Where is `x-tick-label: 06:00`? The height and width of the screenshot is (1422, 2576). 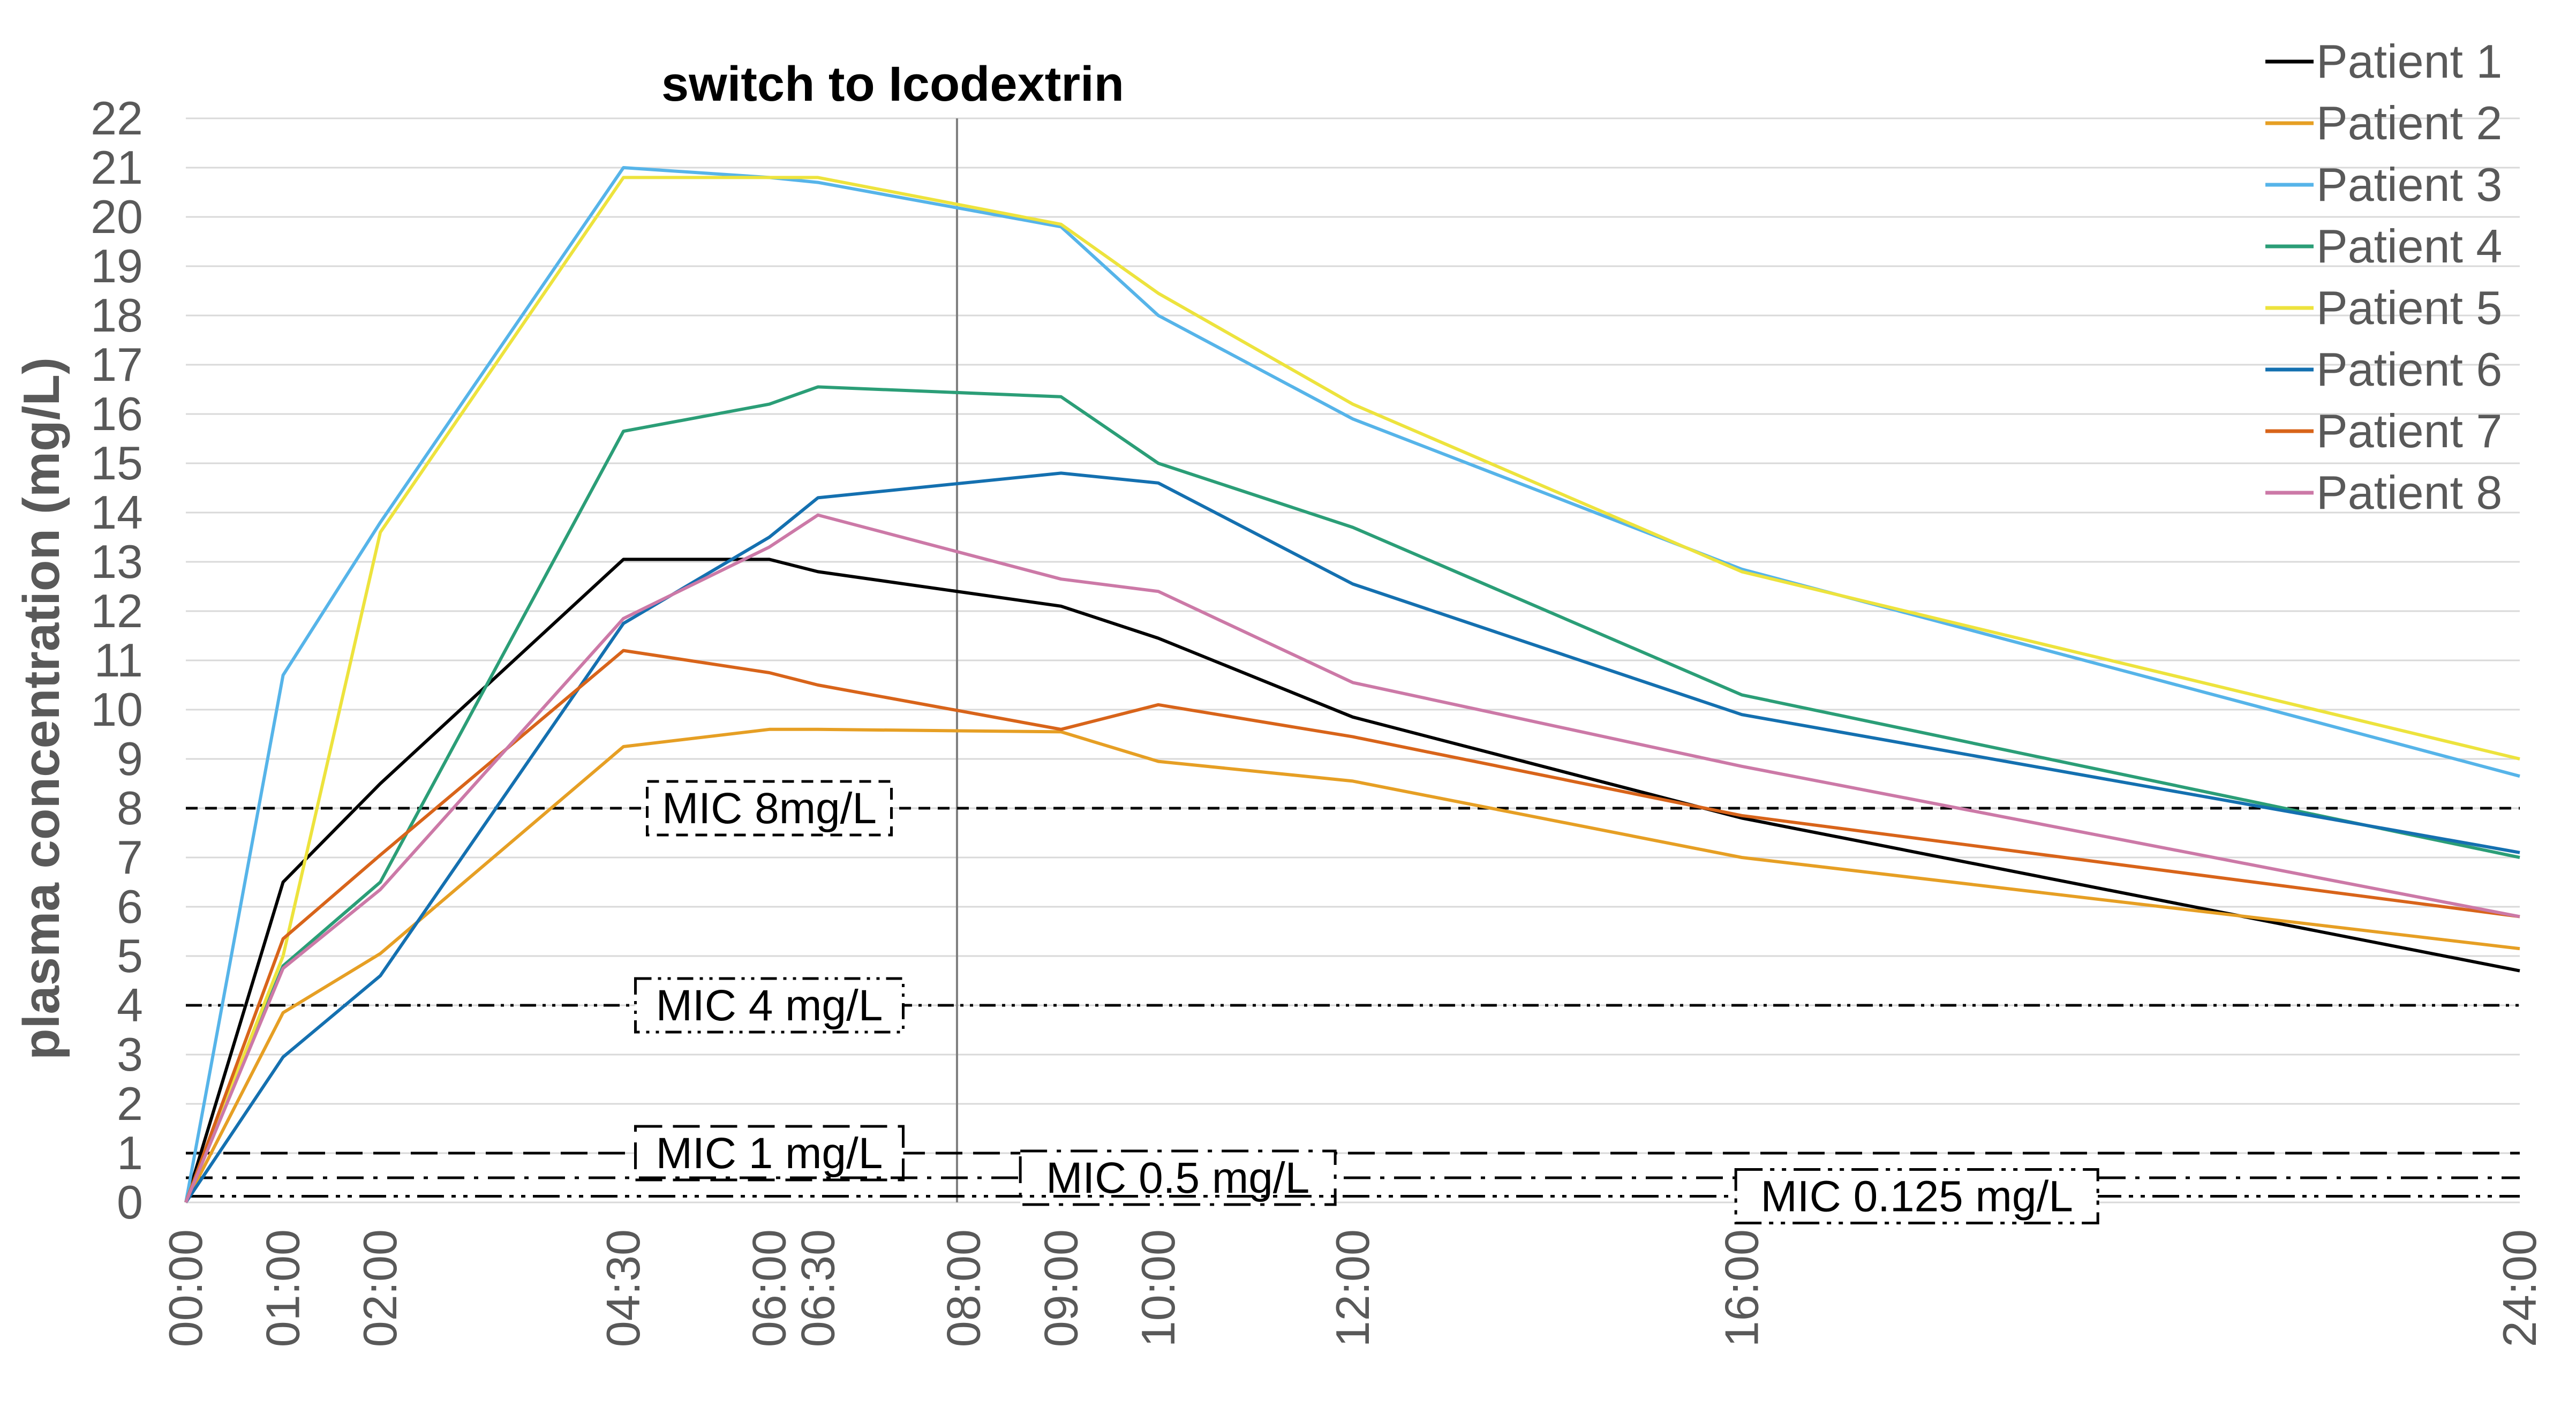
x-tick-label: 06:00 is located at coordinates (769, 1288).